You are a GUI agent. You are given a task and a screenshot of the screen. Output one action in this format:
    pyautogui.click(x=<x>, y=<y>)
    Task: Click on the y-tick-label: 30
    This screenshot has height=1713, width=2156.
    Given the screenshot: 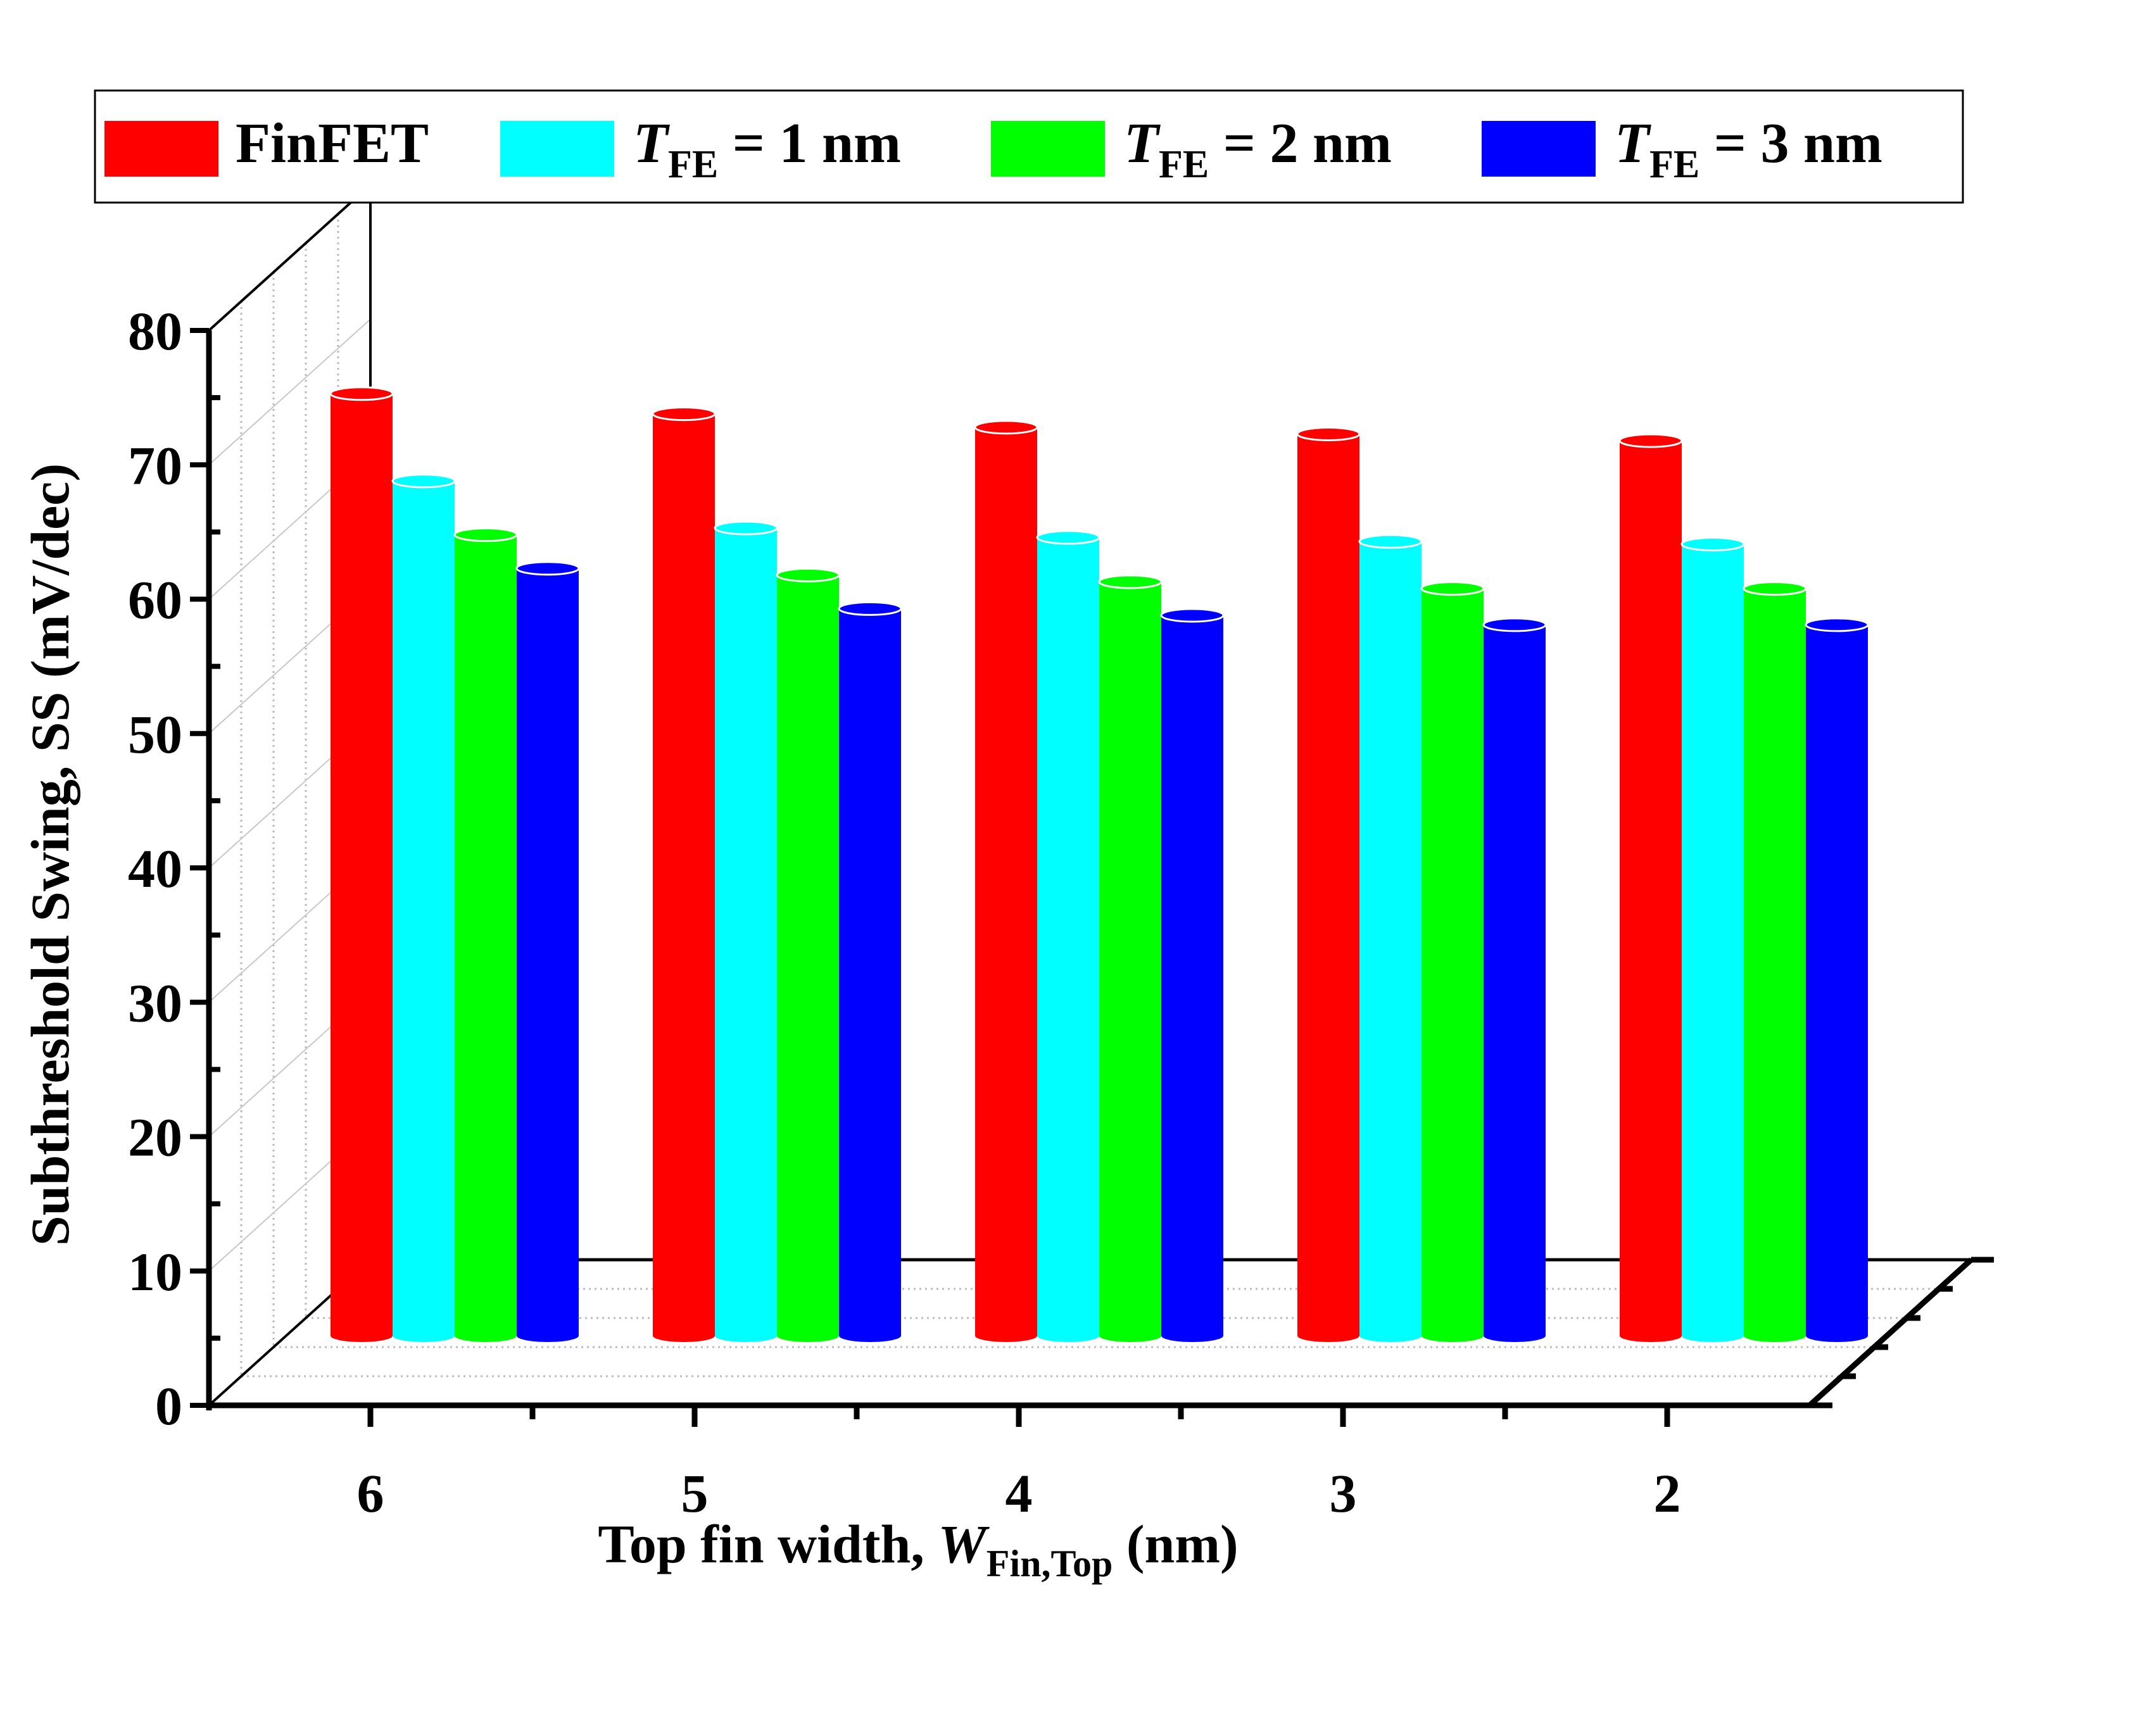 What is the action you would take?
    pyautogui.click(x=155, y=1003)
    